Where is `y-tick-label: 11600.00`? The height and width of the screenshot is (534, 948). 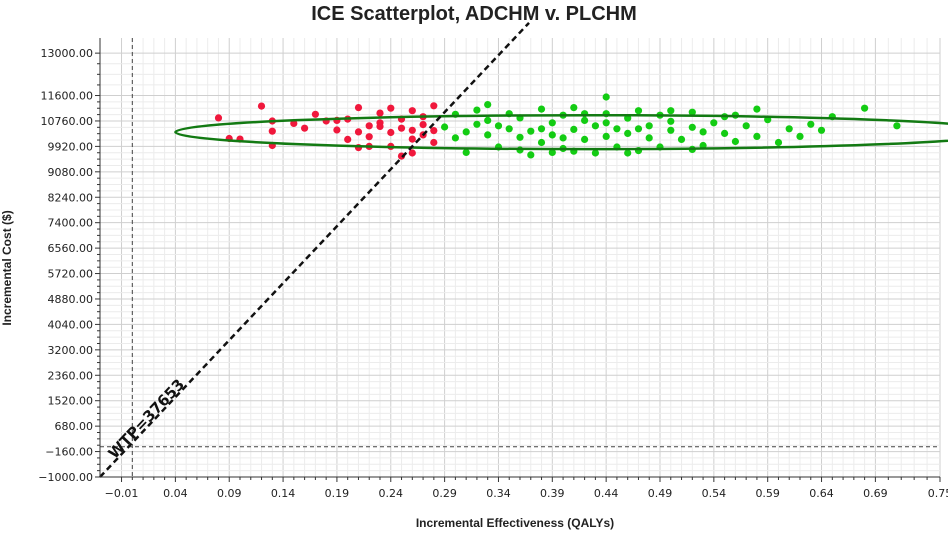 y-tick-label: 11600.00 is located at coordinates (67, 96).